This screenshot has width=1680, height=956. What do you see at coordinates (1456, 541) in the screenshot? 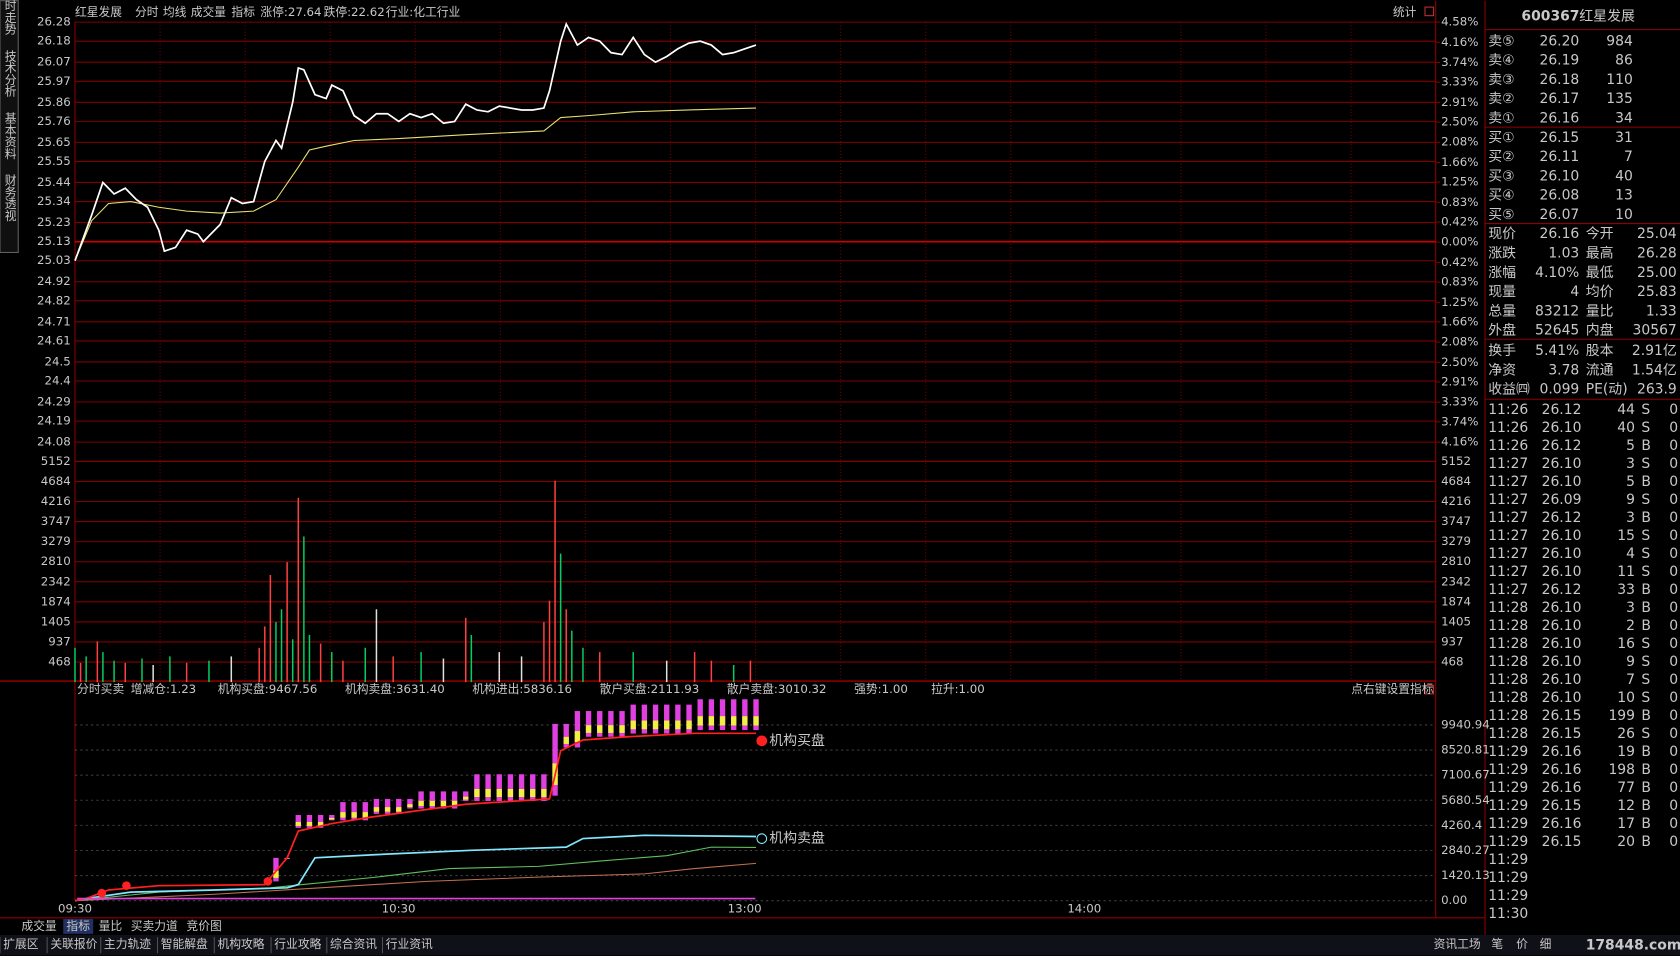
I see `y-tick-label-right: 3279` at bounding box center [1456, 541].